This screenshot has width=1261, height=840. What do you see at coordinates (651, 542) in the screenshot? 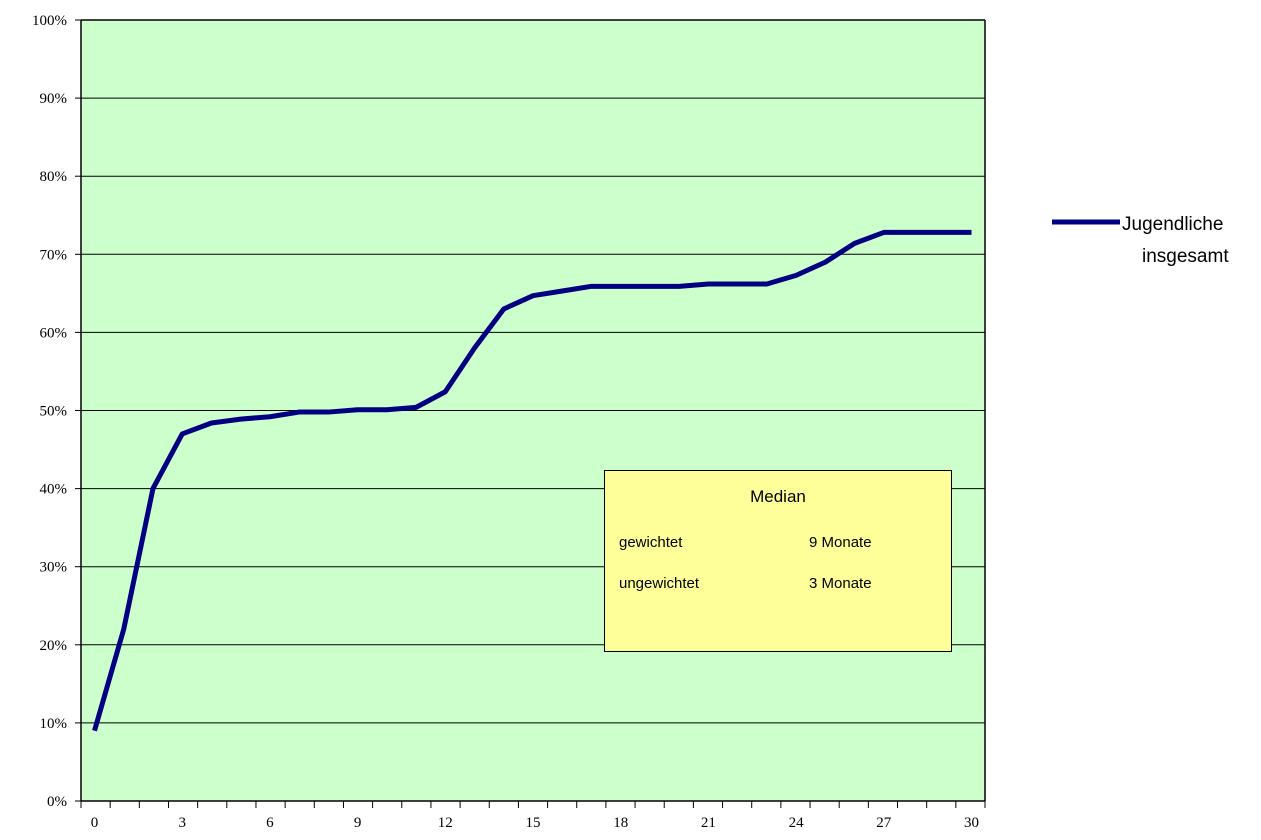
I see `median-weighted-label: gewichtet` at bounding box center [651, 542].